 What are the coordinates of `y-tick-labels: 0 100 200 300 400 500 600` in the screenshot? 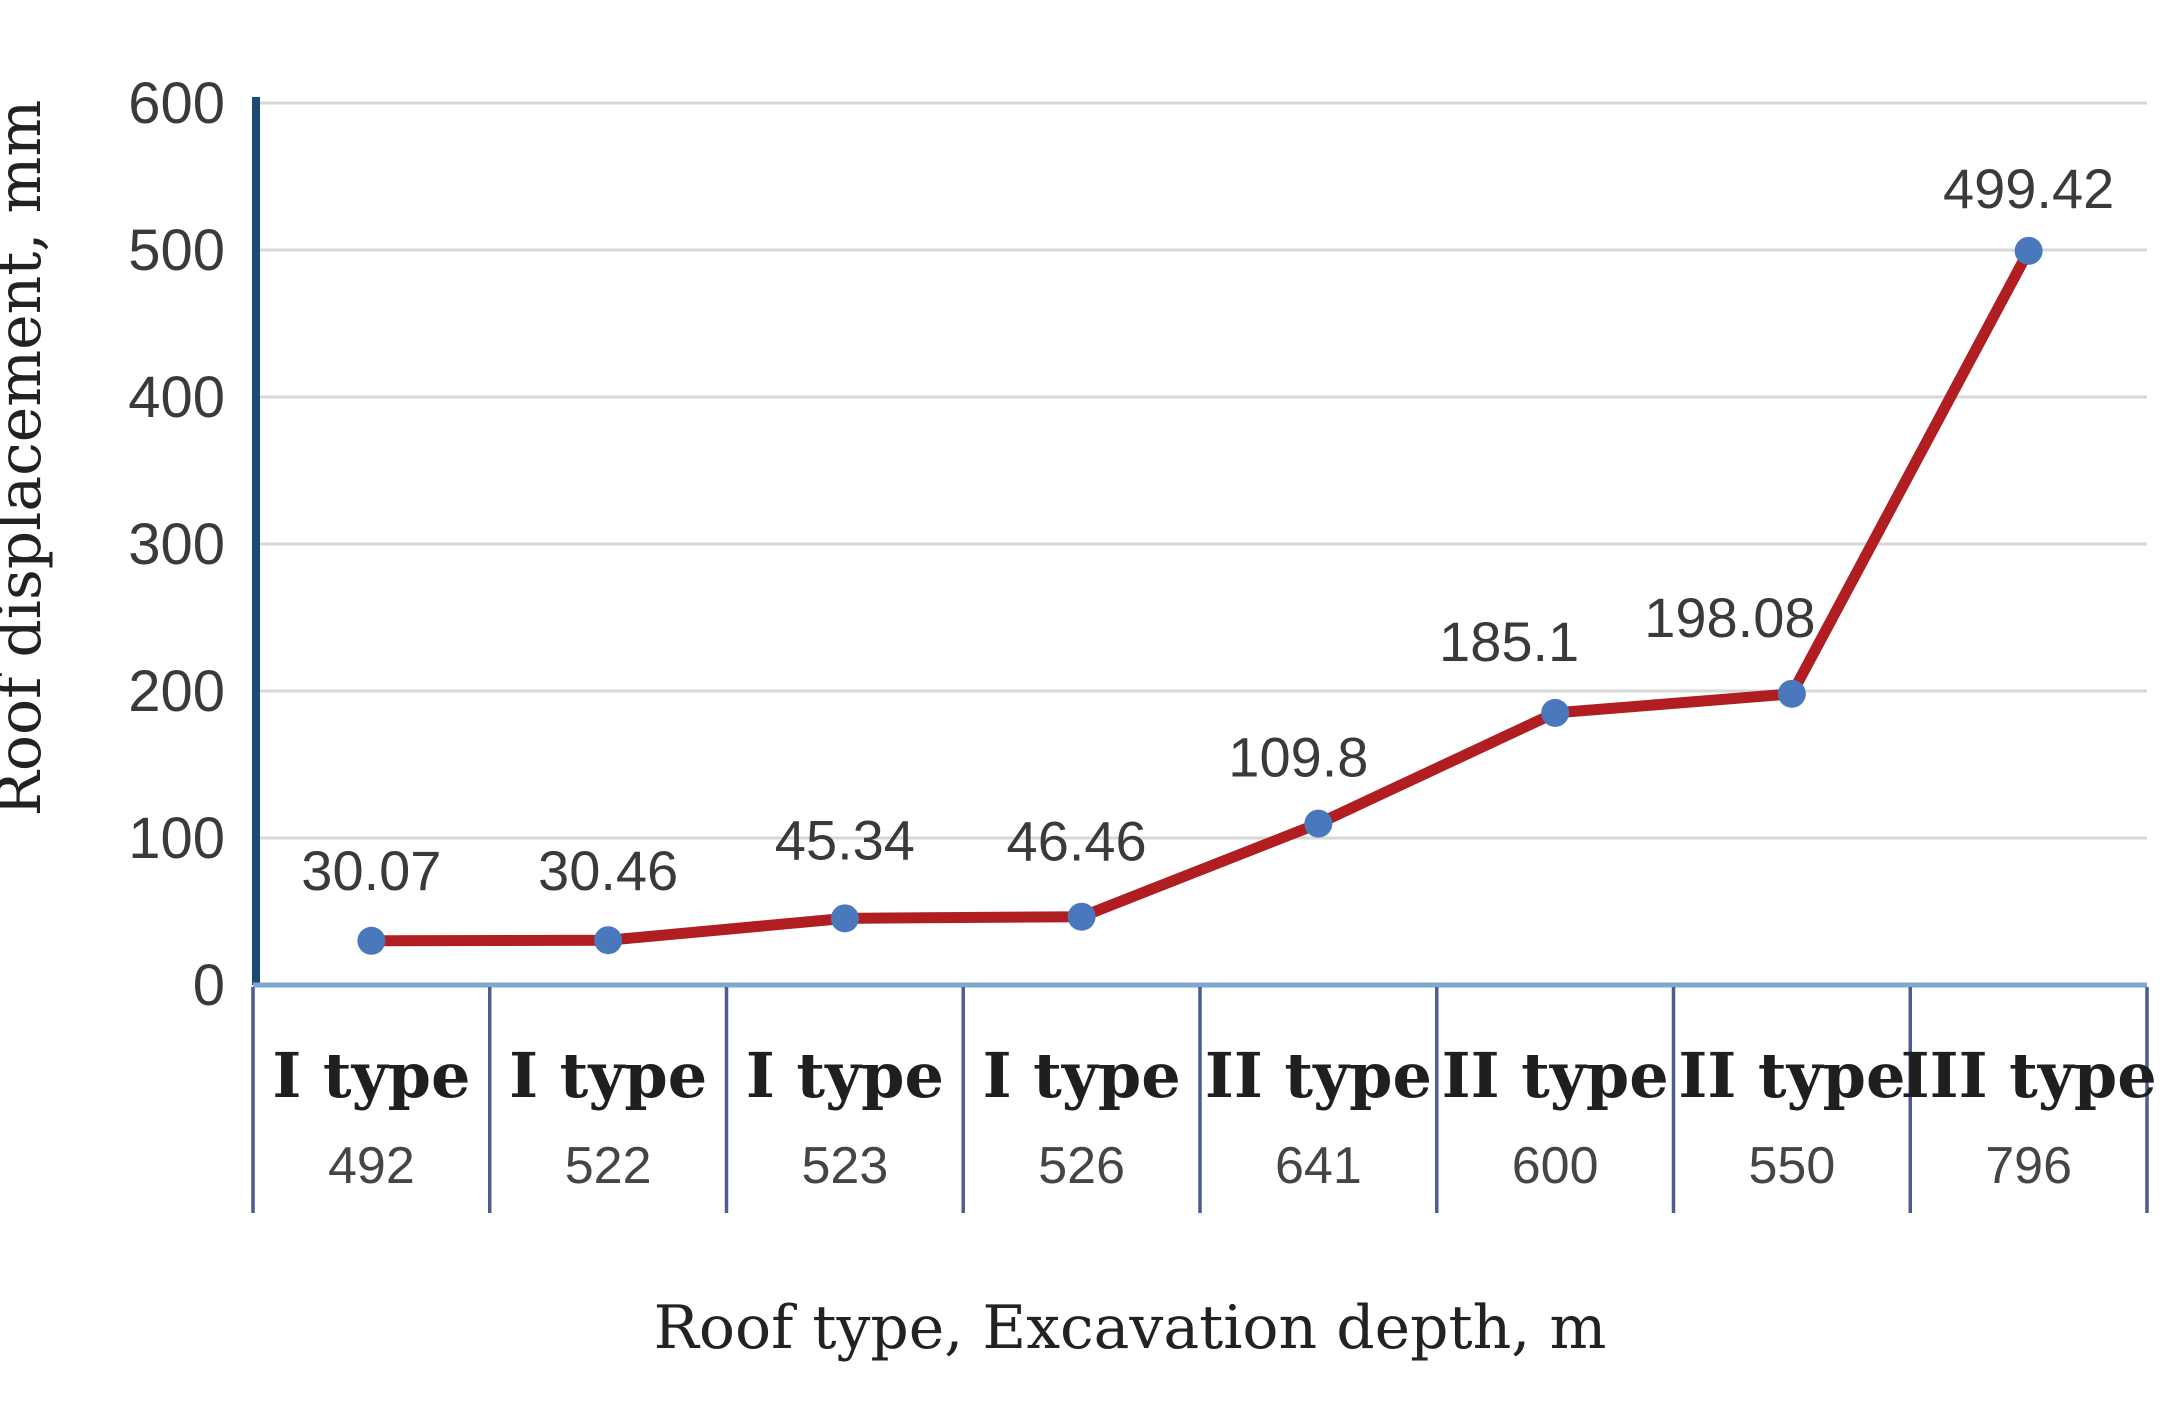 It's located at (176, 544).